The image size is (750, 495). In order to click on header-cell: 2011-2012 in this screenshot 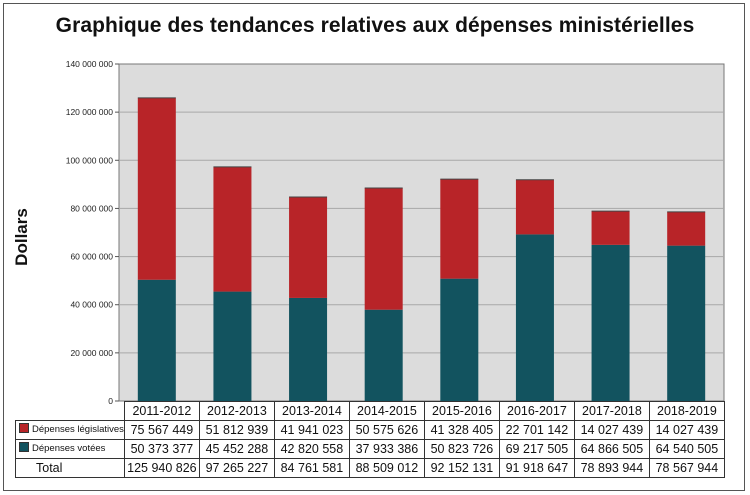, I will do `click(161, 411)`.